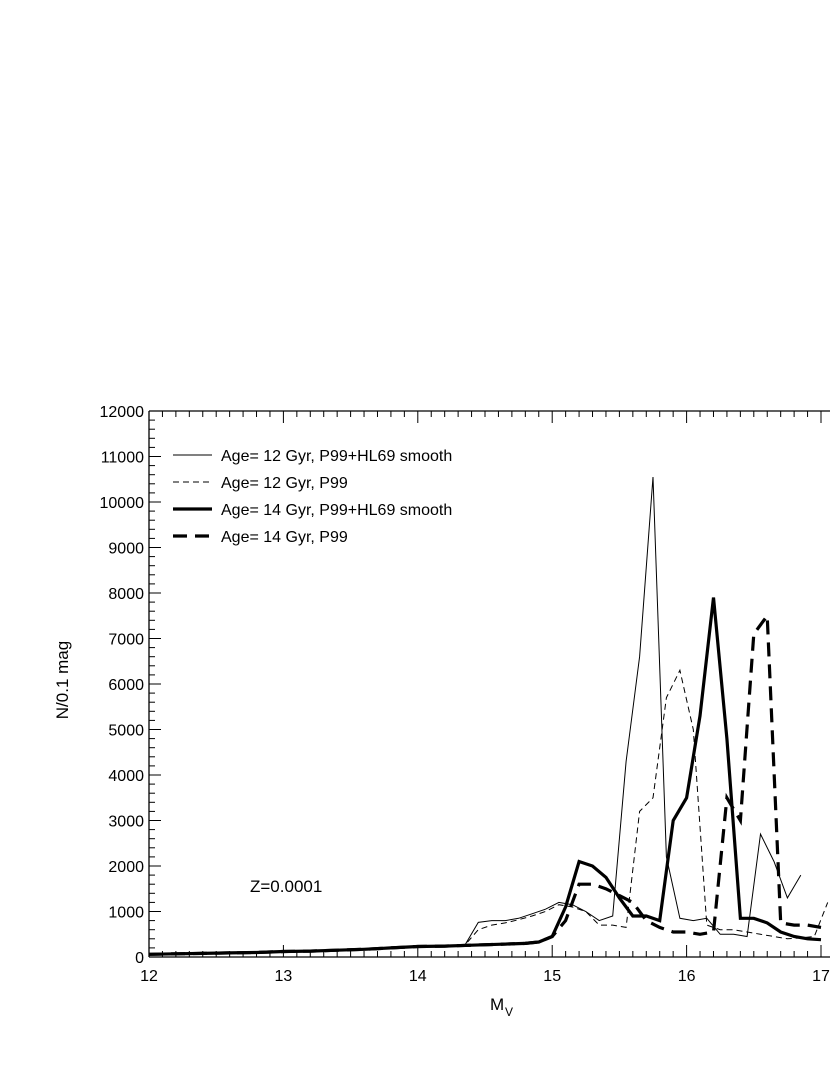 Image resolution: width=830 pixels, height=1075 pixels. I want to click on y-tick-label: 3000, so click(126, 822).